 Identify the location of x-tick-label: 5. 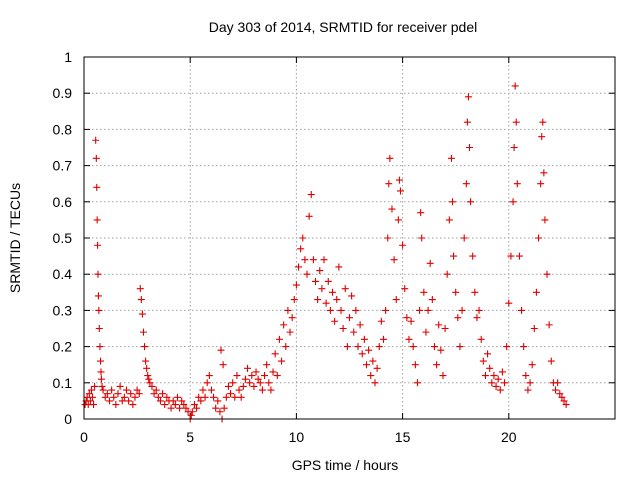
(190, 437).